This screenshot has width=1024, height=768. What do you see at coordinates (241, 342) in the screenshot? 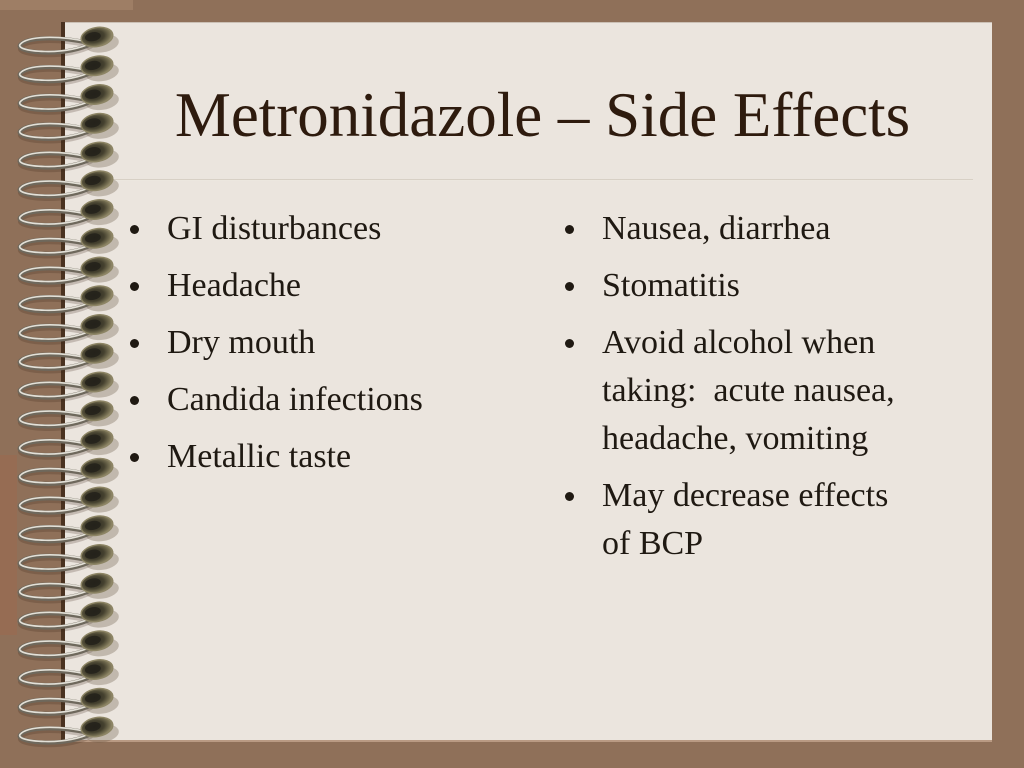
I see `bullet-text: Dry mouth` at bounding box center [241, 342].